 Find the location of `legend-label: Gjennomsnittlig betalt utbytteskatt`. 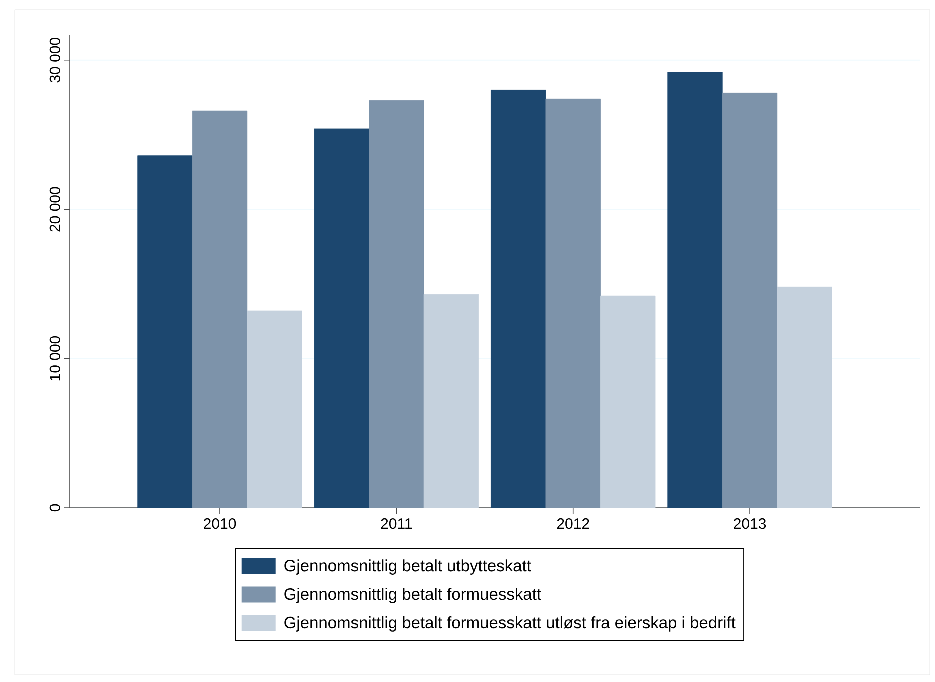

legend-label: Gjennomsnittlig betalt utbytteskatt is located at coordinates (408, 567).